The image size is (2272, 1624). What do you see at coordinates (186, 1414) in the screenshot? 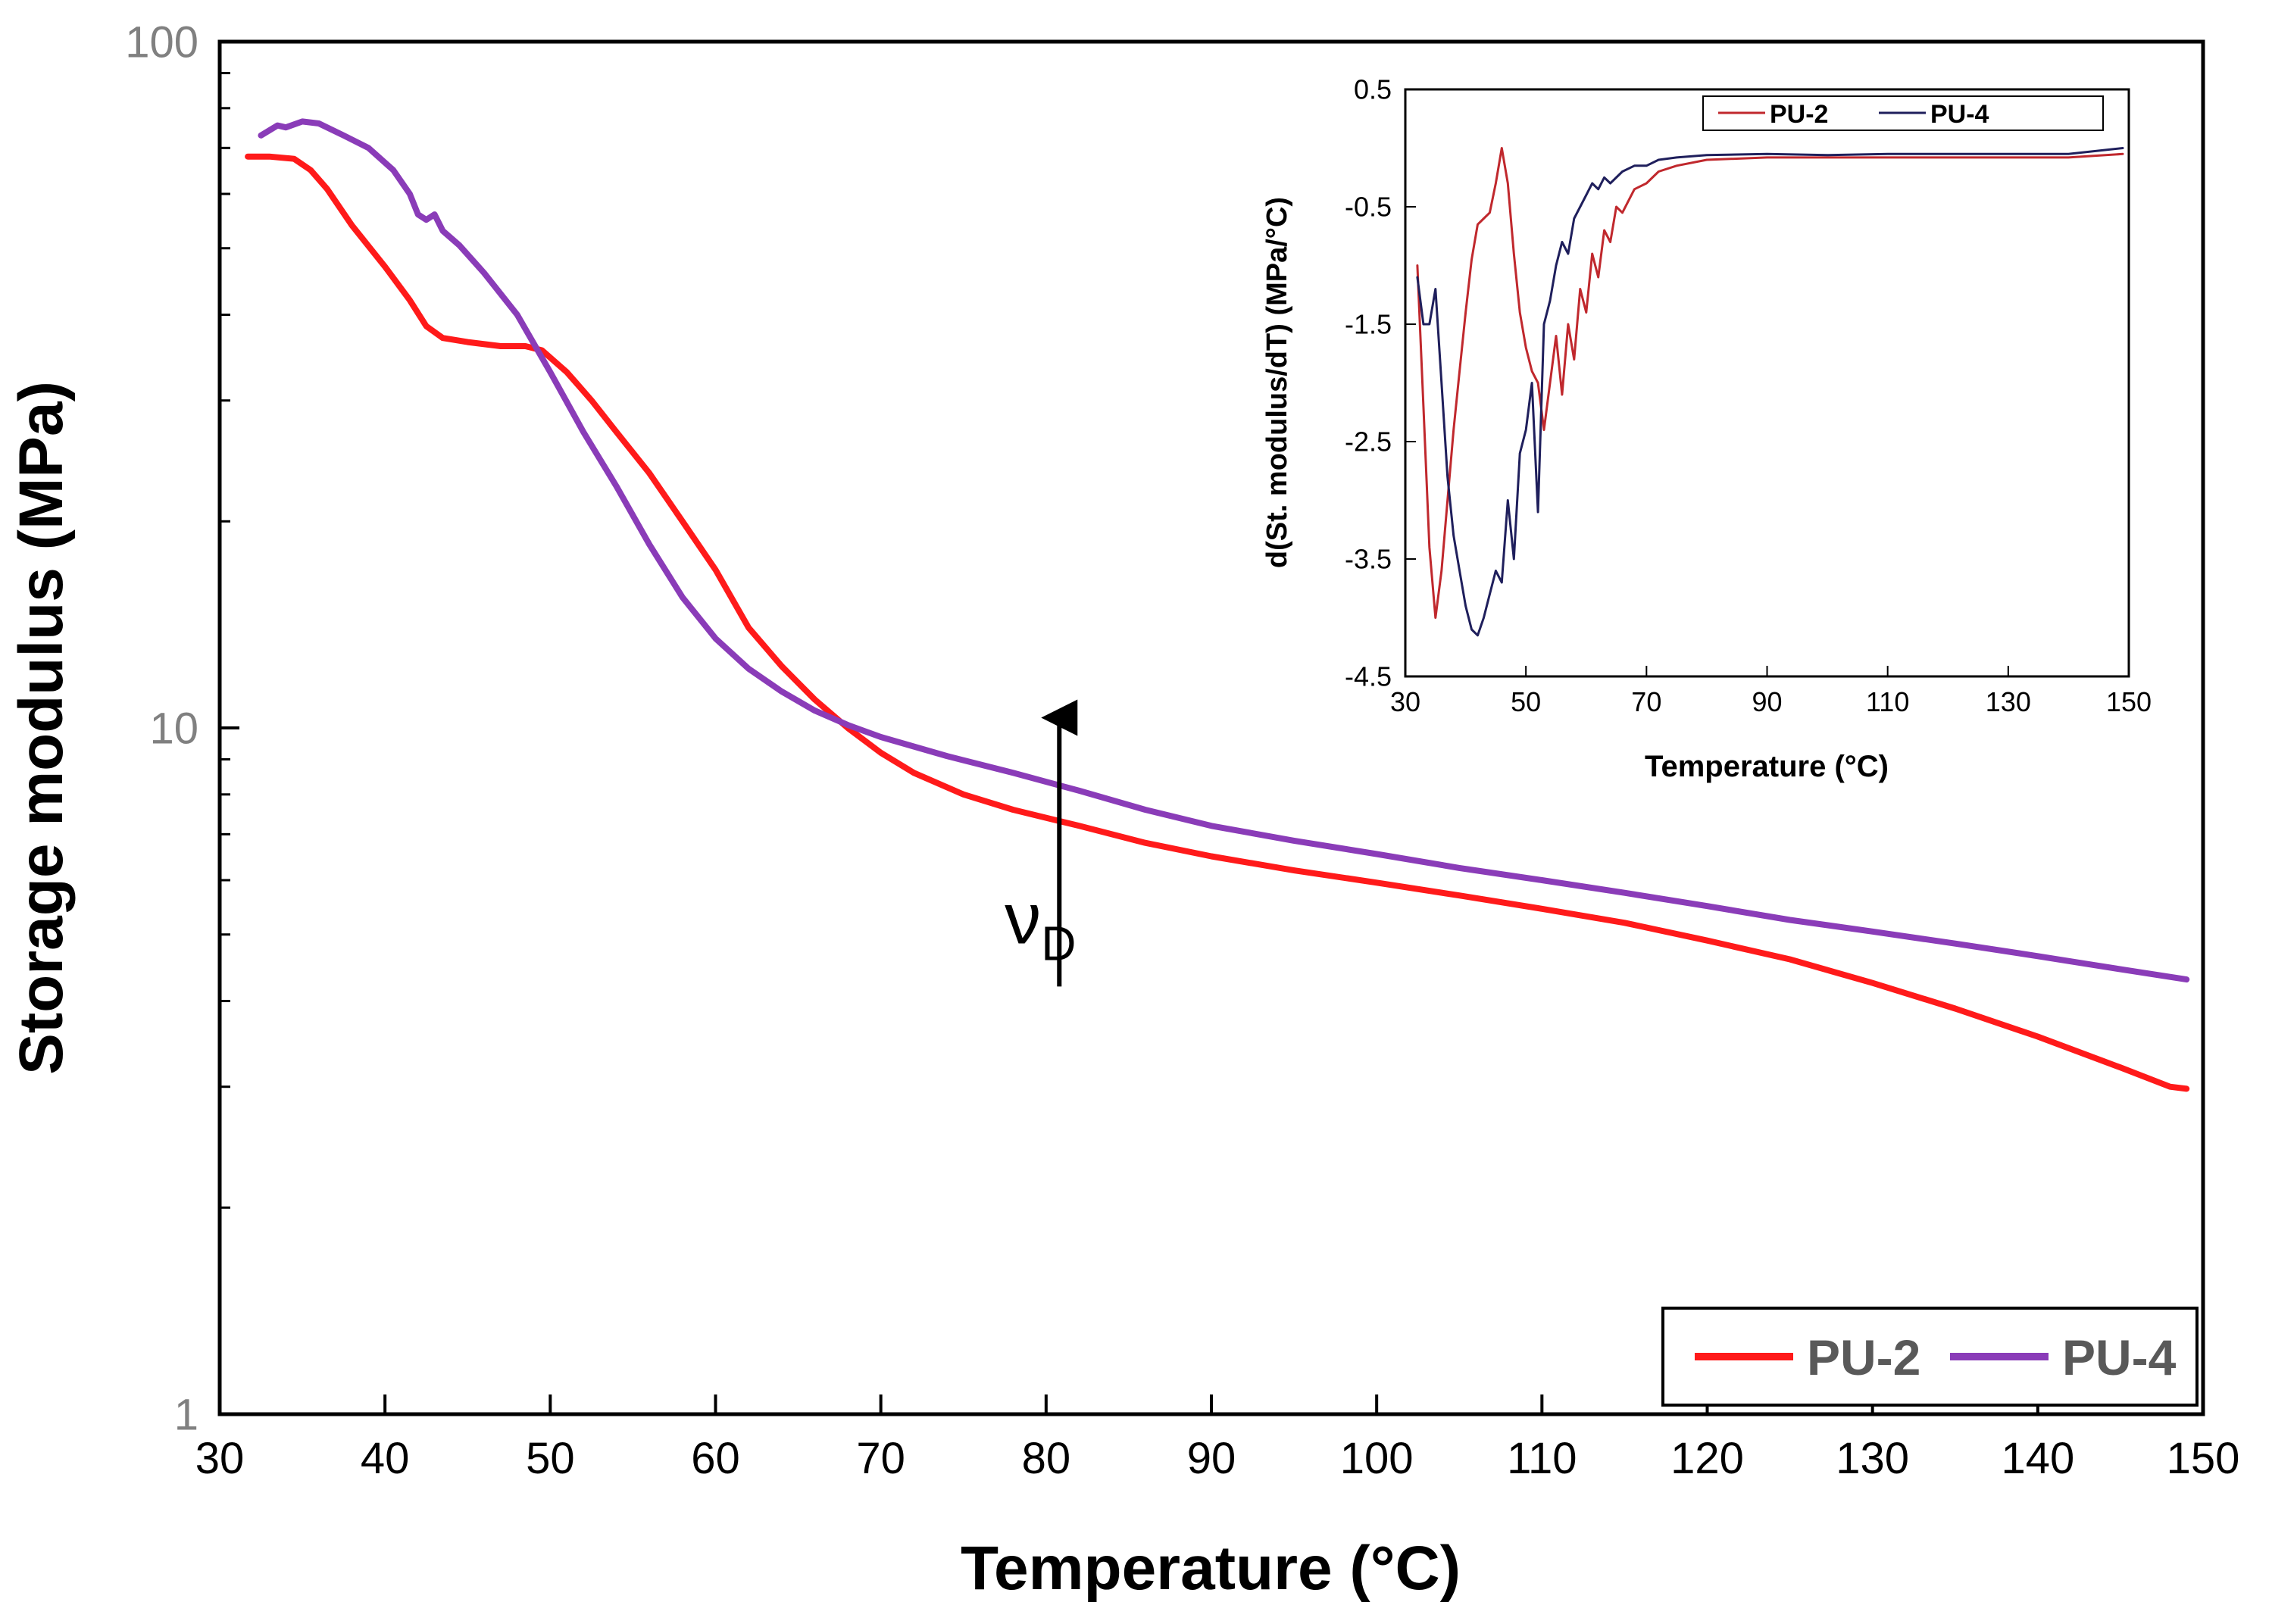
I see `main-y-tick-label-1: 1` at bounding box center [186, 1414].